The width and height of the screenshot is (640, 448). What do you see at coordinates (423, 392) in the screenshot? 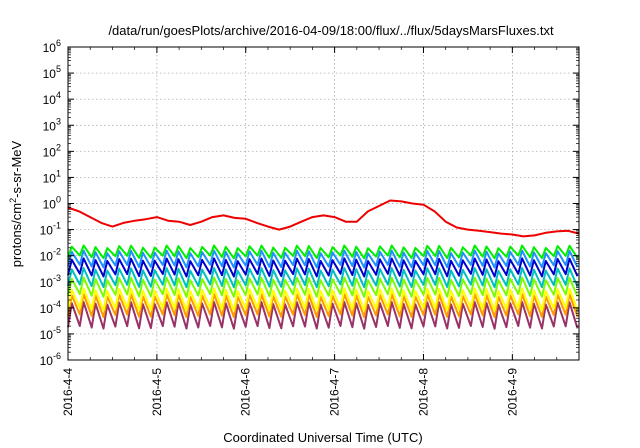
I see `x-tick-label: 2016-4-8` at bounding box center [423, 392].